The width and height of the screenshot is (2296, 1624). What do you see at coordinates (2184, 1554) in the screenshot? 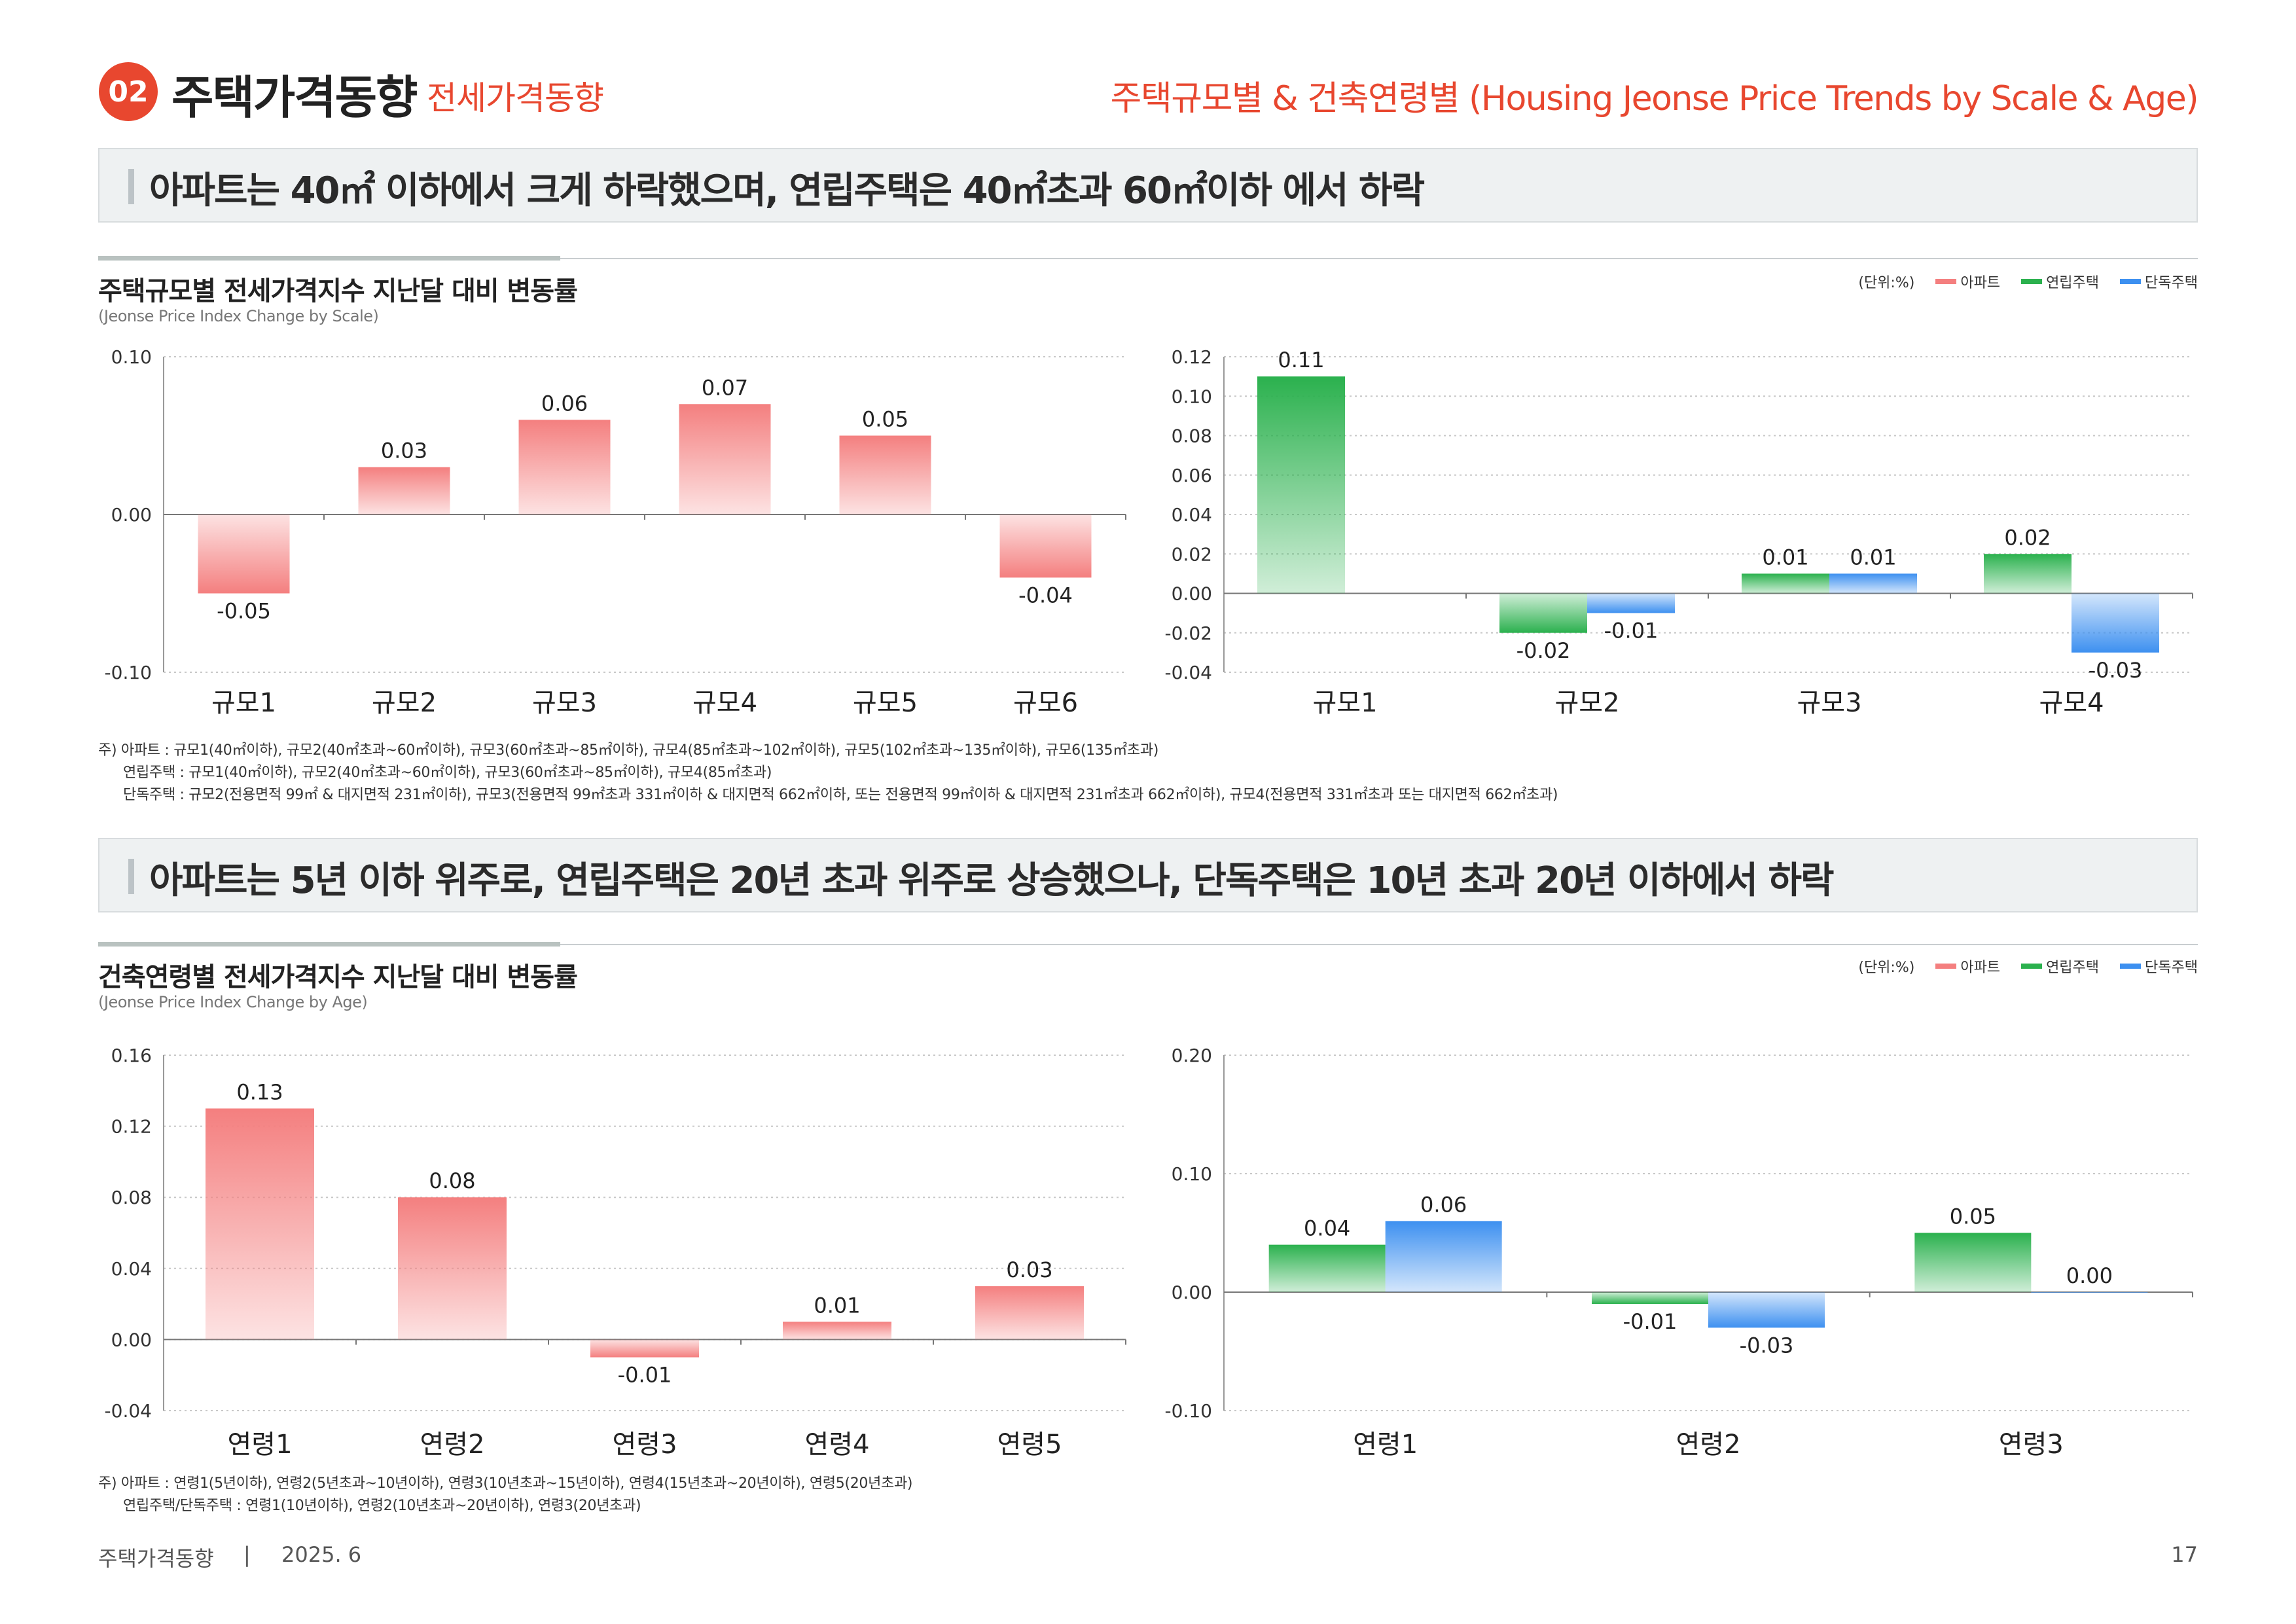
I see `page-number: 17` at bounding box center [2184, 1554].